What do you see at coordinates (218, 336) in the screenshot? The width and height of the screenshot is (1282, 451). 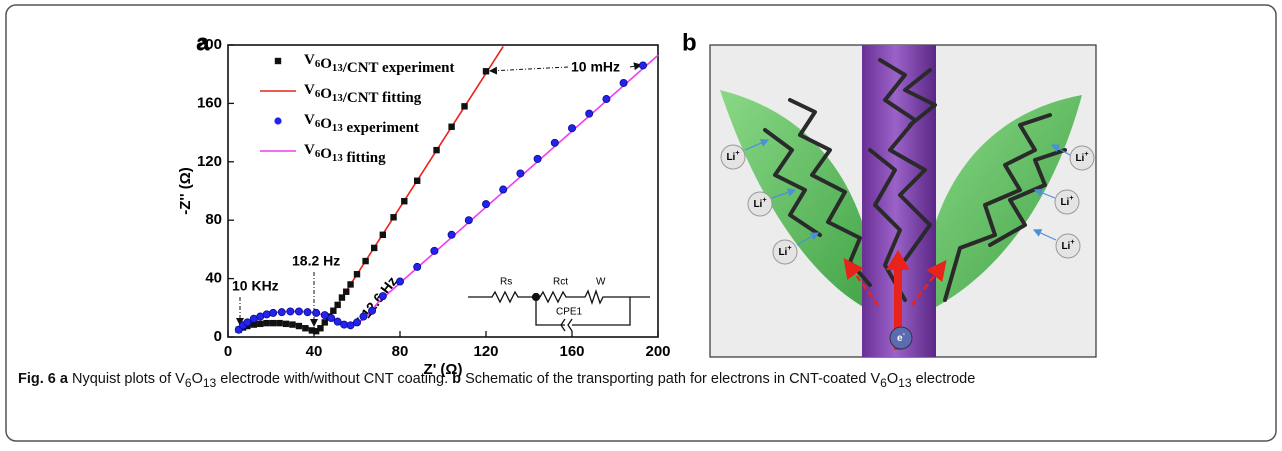 I see `y-tick-label: 0` at bounding box center [218, 336].